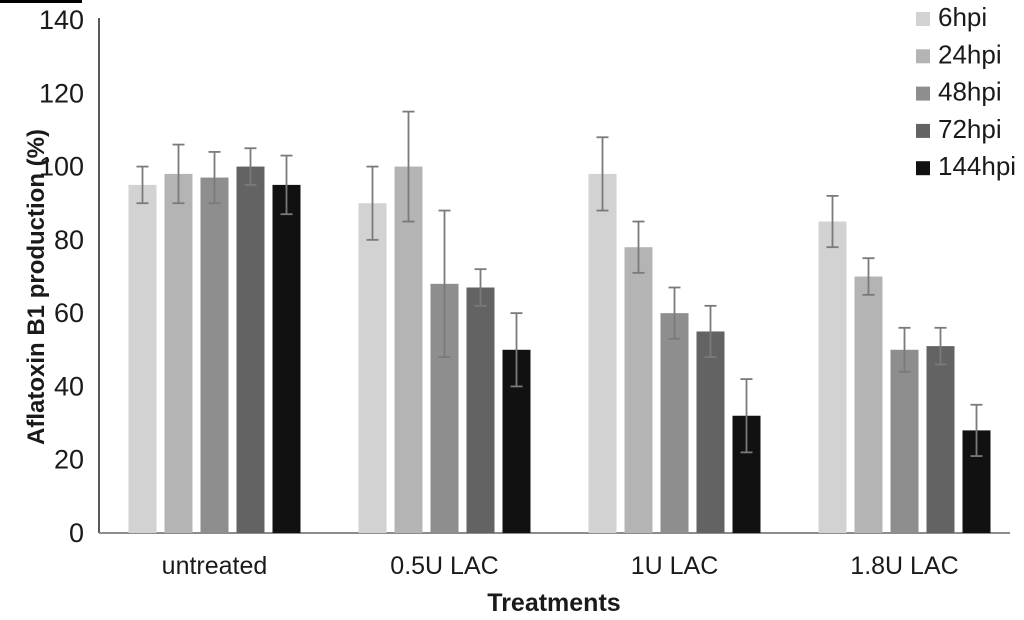  What do you see at coordinates (36, 287) in the screenshot?
I see `y-axis-title: Aflatoxin B1 production (%)` at bounding box center [36, 287].